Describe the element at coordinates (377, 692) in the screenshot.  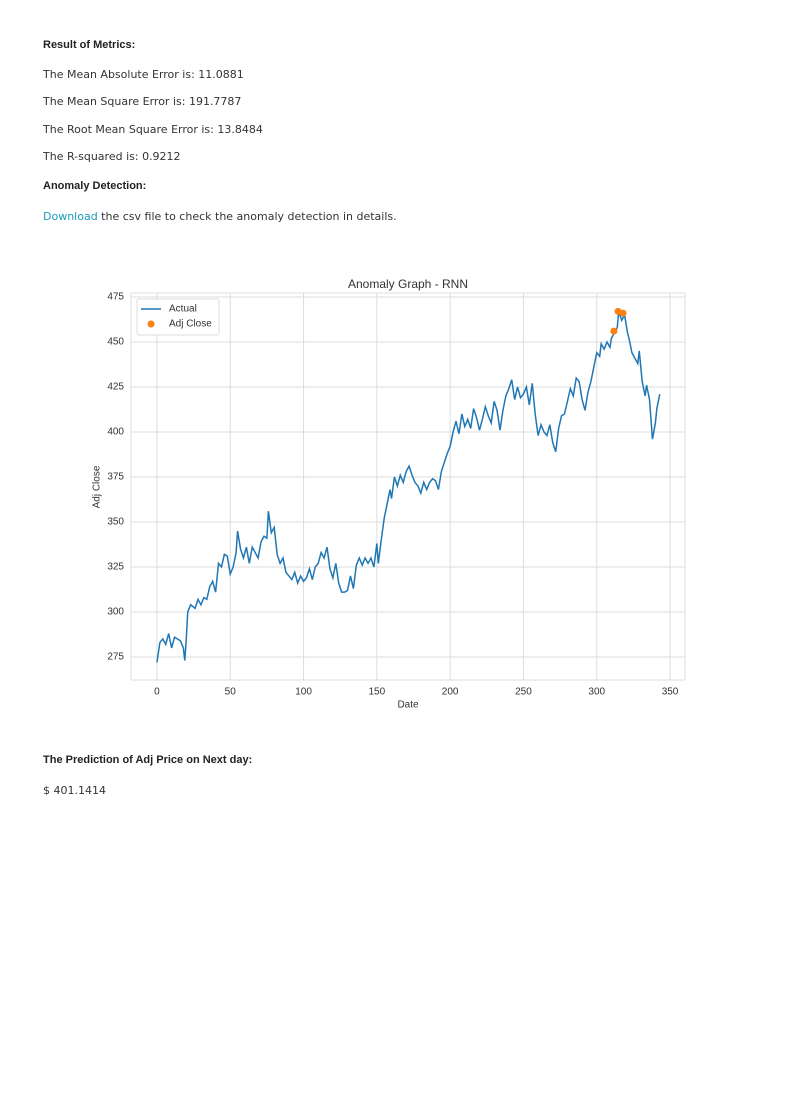
I see `x-tick-label: 150` at that location.